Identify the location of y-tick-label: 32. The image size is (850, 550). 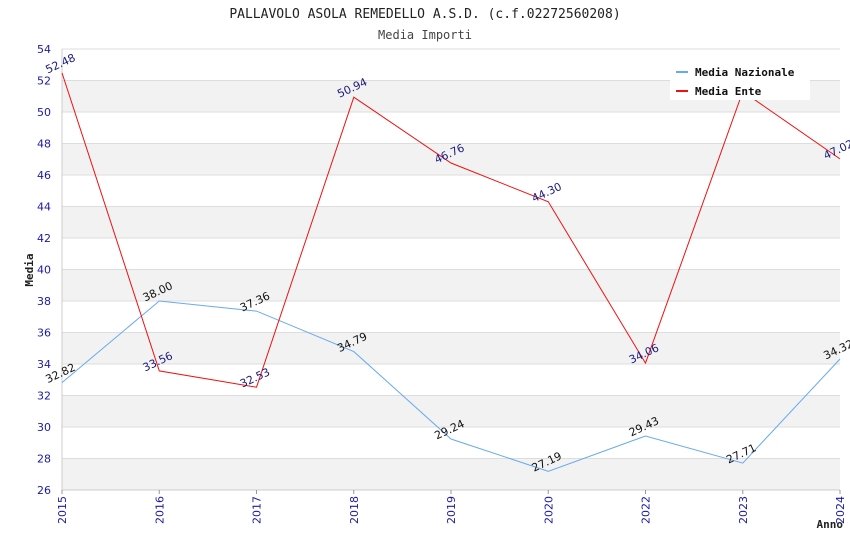
(44, 396).